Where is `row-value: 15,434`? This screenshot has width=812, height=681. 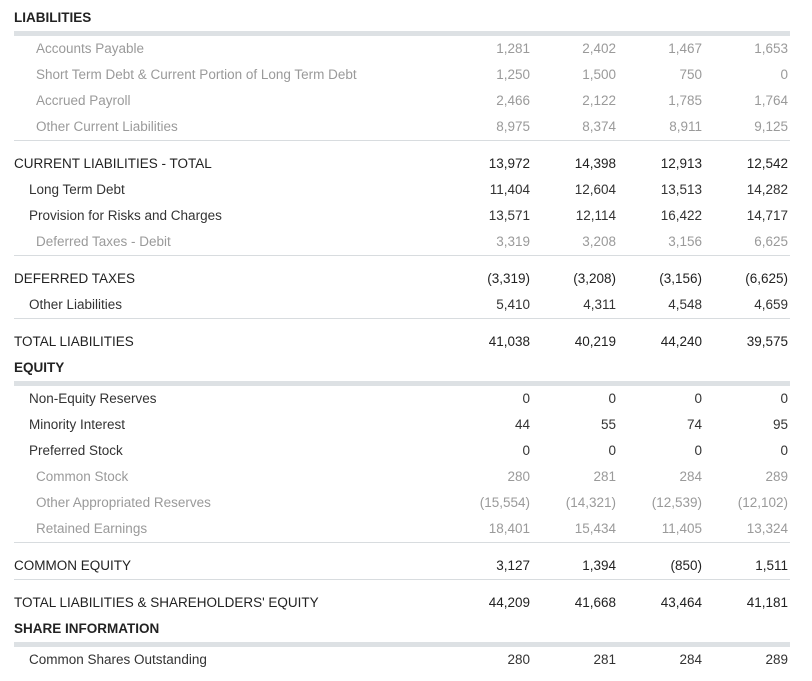 row-value: 15,434 is located at coordinates (595, 528).